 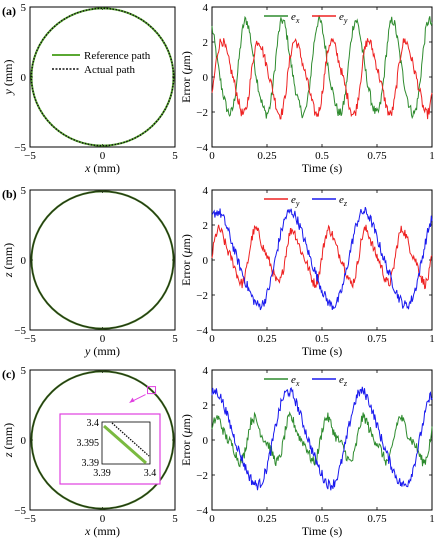 I want to click on inset-actual-line, so click(x=130, y=439).